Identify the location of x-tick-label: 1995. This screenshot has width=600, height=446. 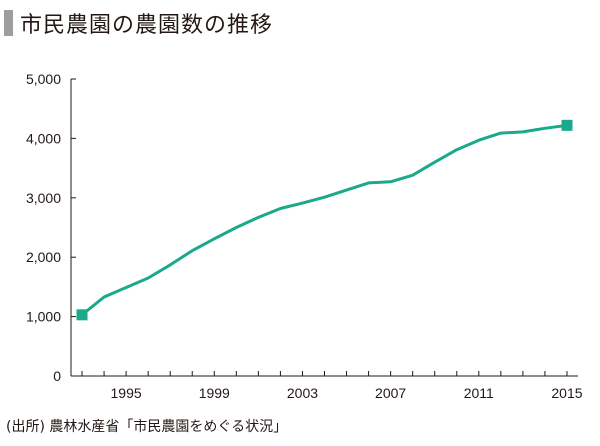
(126, 393).